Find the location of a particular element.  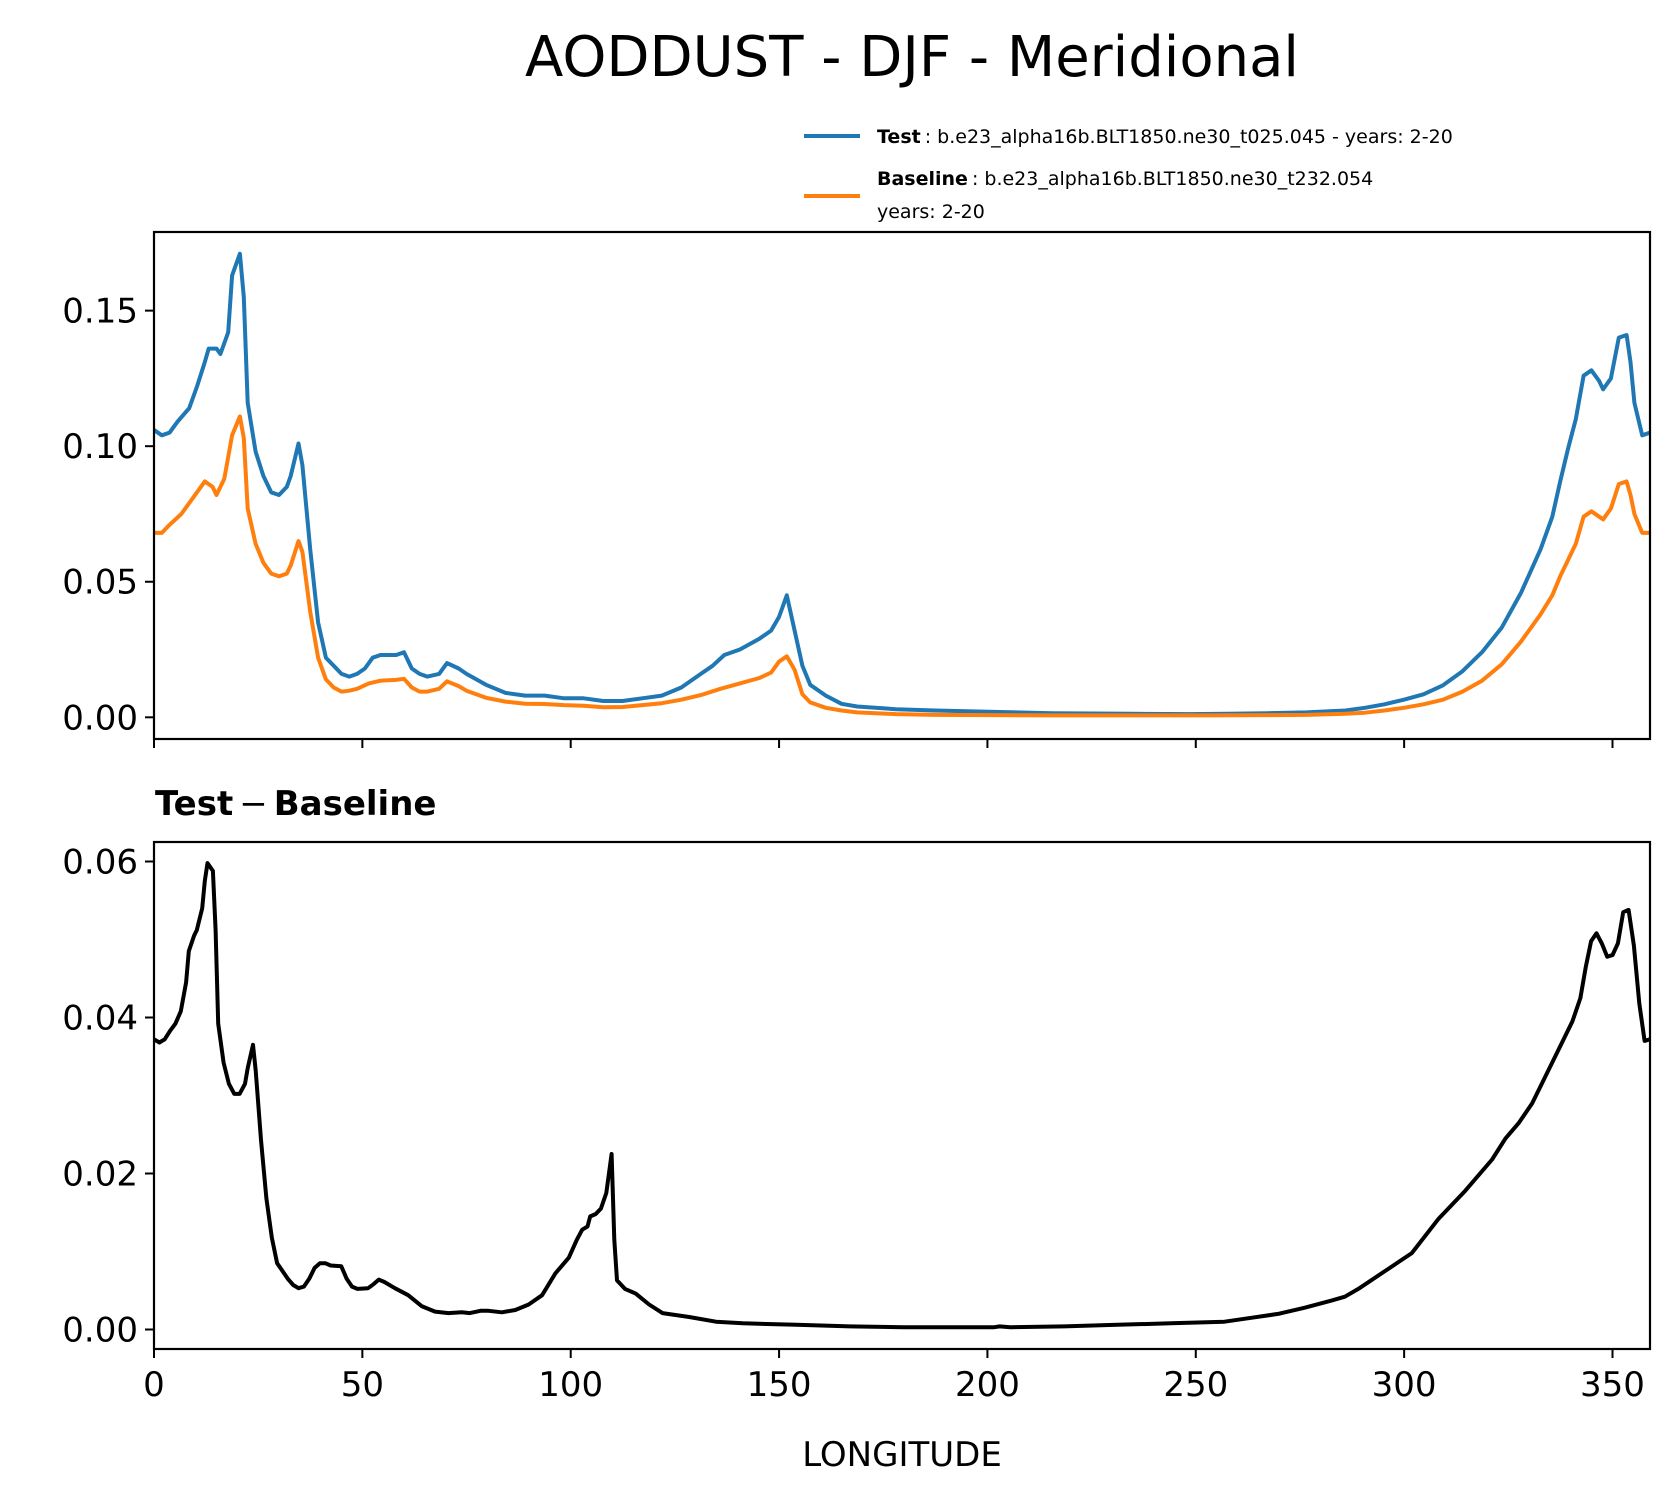

x-tick-label: 300 is located at coordinates (1404, 1385).